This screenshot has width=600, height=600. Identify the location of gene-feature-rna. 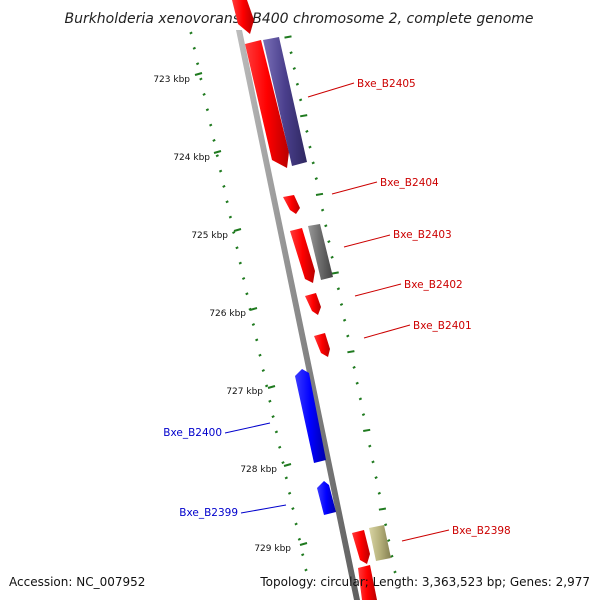
(285, 101).